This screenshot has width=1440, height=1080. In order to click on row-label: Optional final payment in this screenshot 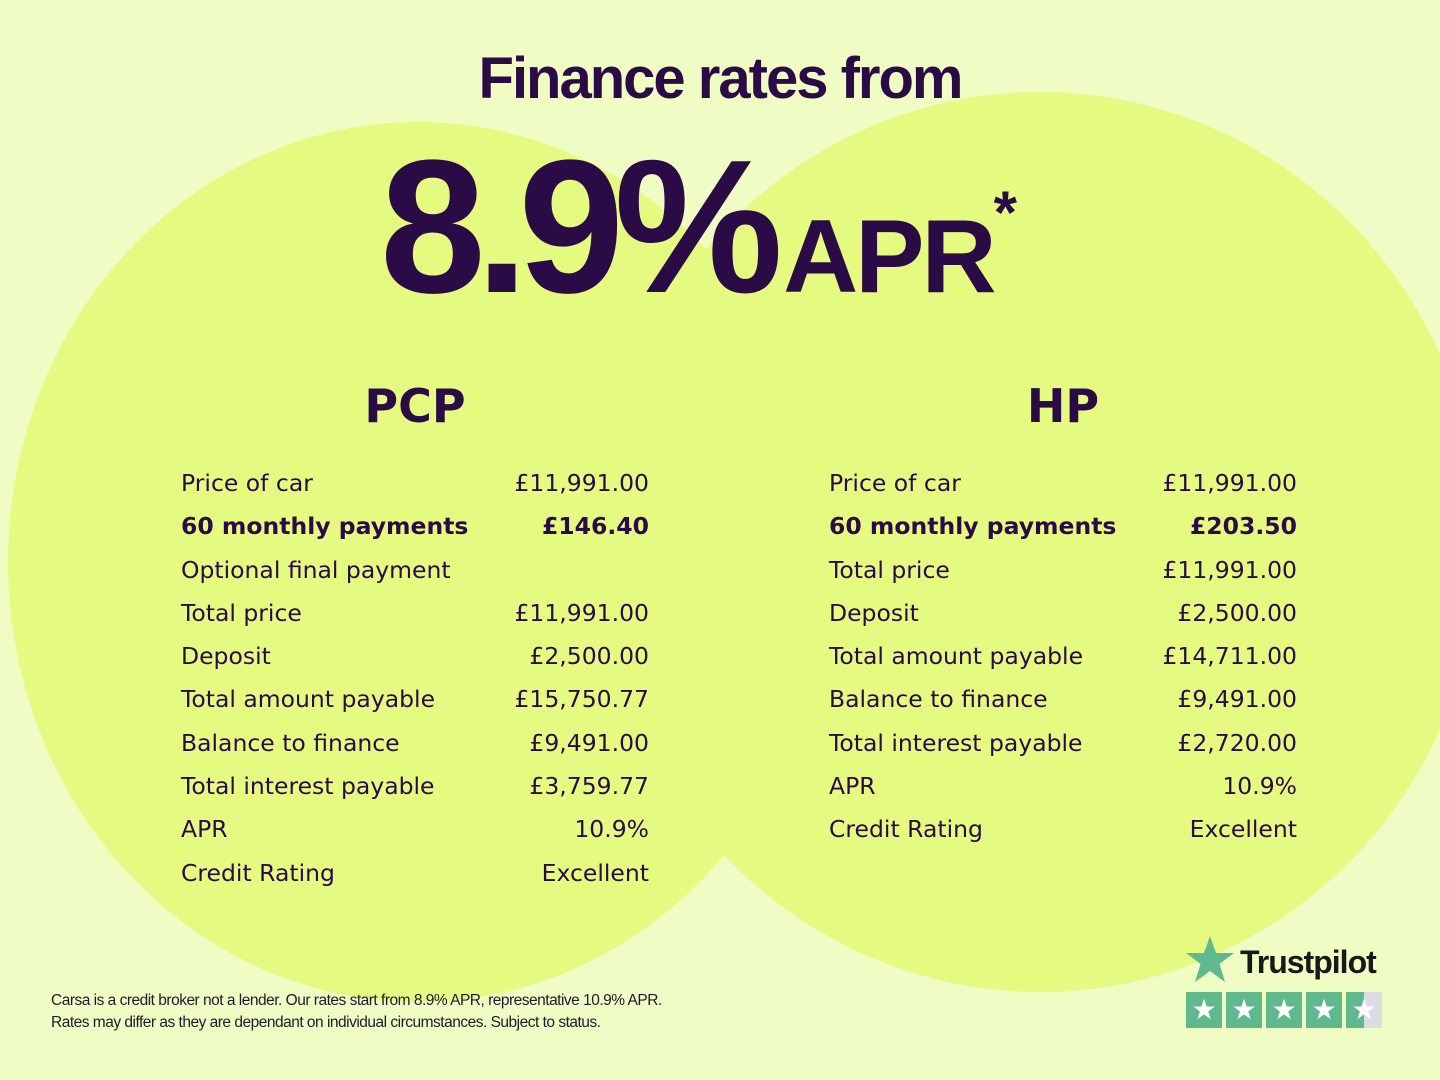, I will do `click(316, 569)`.